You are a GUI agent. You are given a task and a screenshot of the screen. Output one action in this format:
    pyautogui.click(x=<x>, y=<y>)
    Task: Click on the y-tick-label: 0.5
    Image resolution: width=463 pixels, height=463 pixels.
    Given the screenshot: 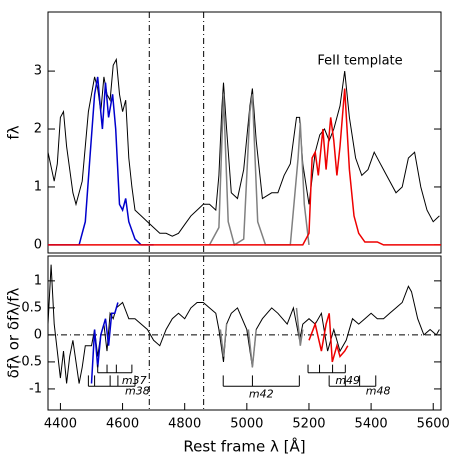 What is the action you would take?
    pyautogui.click(x=31, y=307)
    